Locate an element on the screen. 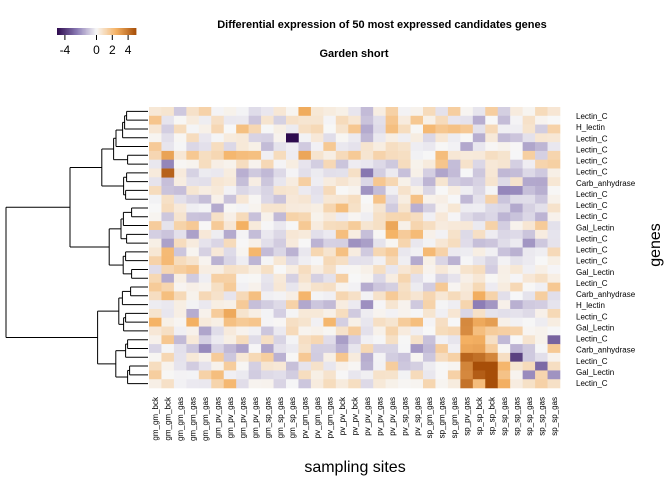 The height and width of the screenshot is (480, 672). column-label: gm_pv_gas is located at coordinates (218, 417).